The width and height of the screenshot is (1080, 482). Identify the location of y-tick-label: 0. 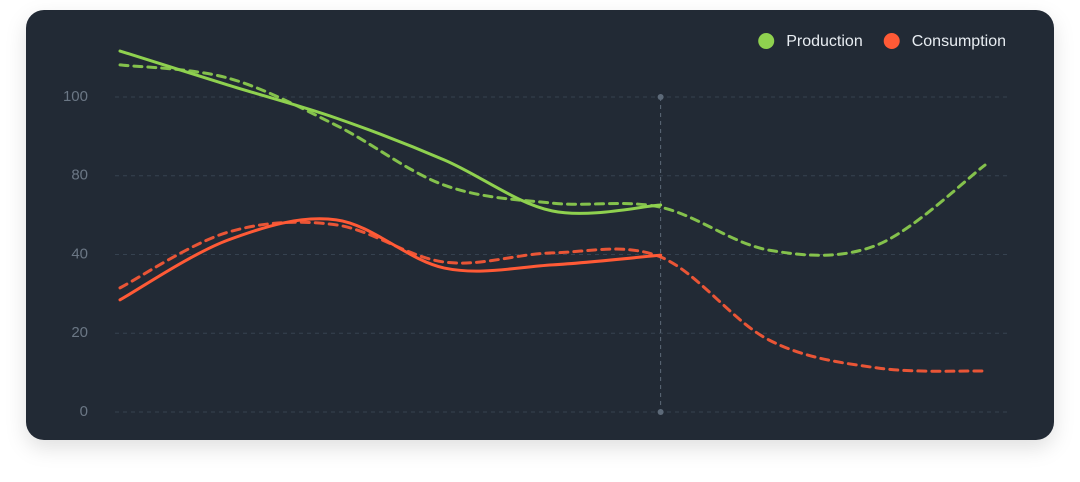
(84, 411).